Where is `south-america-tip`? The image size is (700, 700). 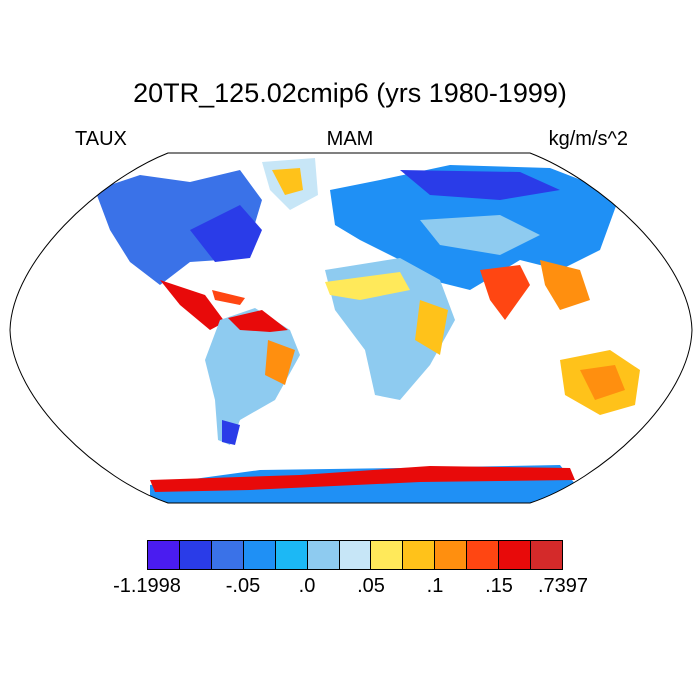 south-america-tip is located at coordinates (231, 432).